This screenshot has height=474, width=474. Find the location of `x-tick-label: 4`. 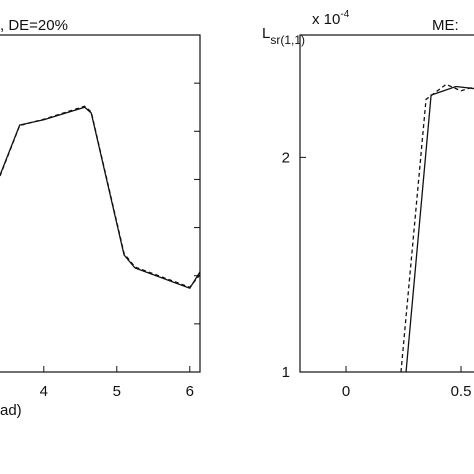

x-tick-label: 4 is located at coordinates (44, 391).